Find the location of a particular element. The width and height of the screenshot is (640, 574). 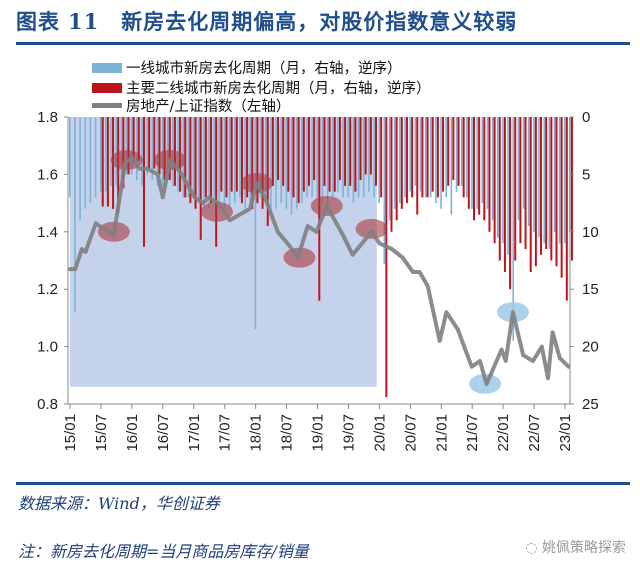

figure-label: 图表 is located at coordinates (38, 21).